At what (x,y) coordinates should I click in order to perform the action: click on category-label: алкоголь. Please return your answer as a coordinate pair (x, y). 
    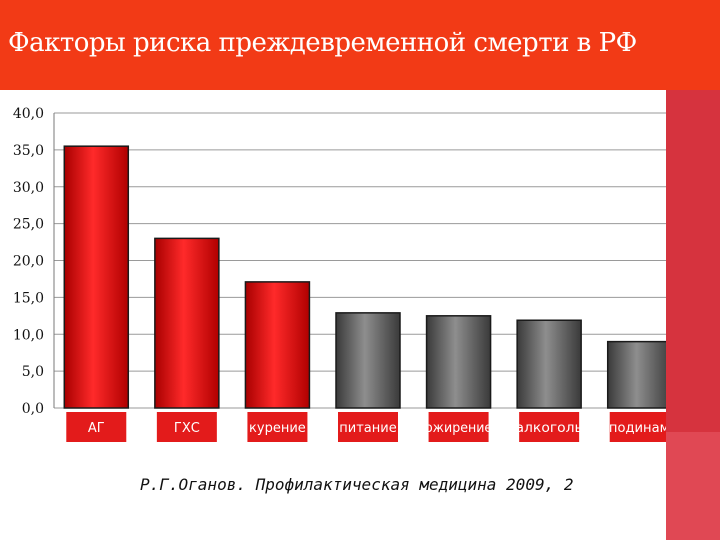
    Looking at the image, I should click on (549, 428).